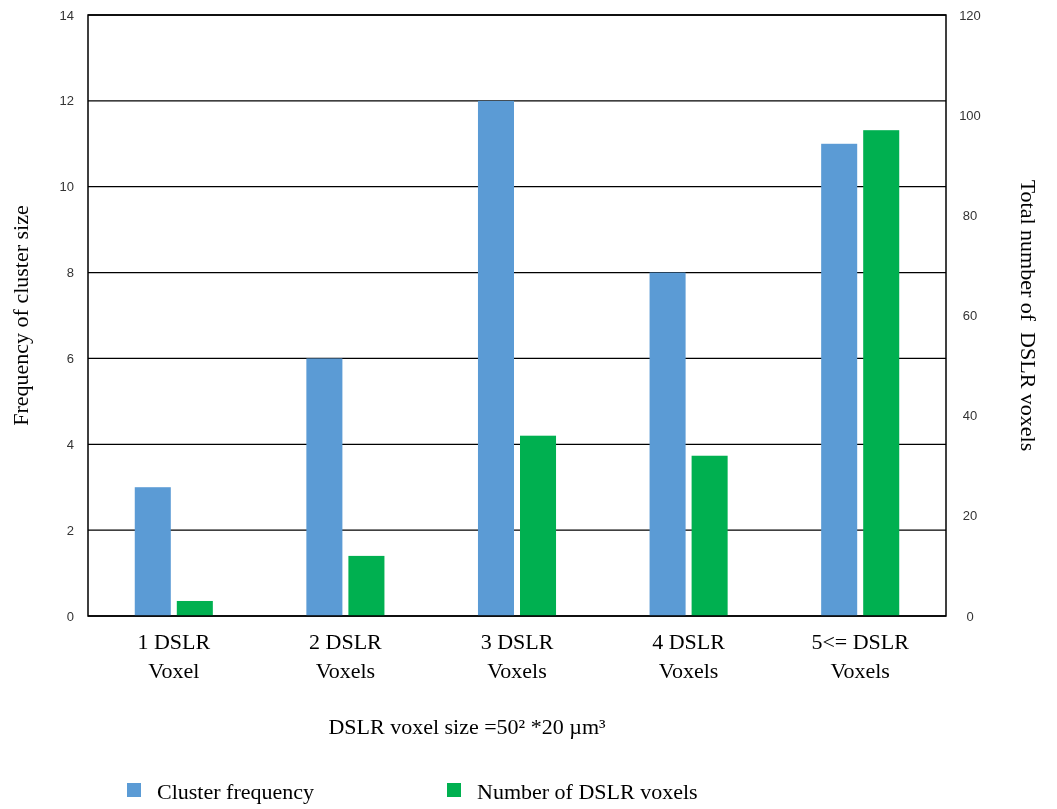 The image size is (1057, 809). I want to click on y-tick-label: 14, so click(66, 15).